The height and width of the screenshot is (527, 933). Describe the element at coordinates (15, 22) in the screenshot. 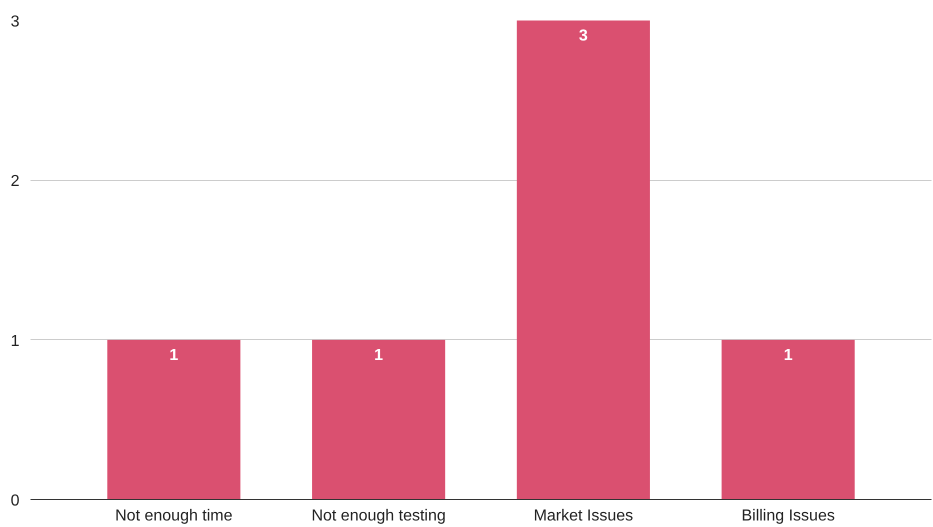

I see `y-tick-label: 3` at that location.